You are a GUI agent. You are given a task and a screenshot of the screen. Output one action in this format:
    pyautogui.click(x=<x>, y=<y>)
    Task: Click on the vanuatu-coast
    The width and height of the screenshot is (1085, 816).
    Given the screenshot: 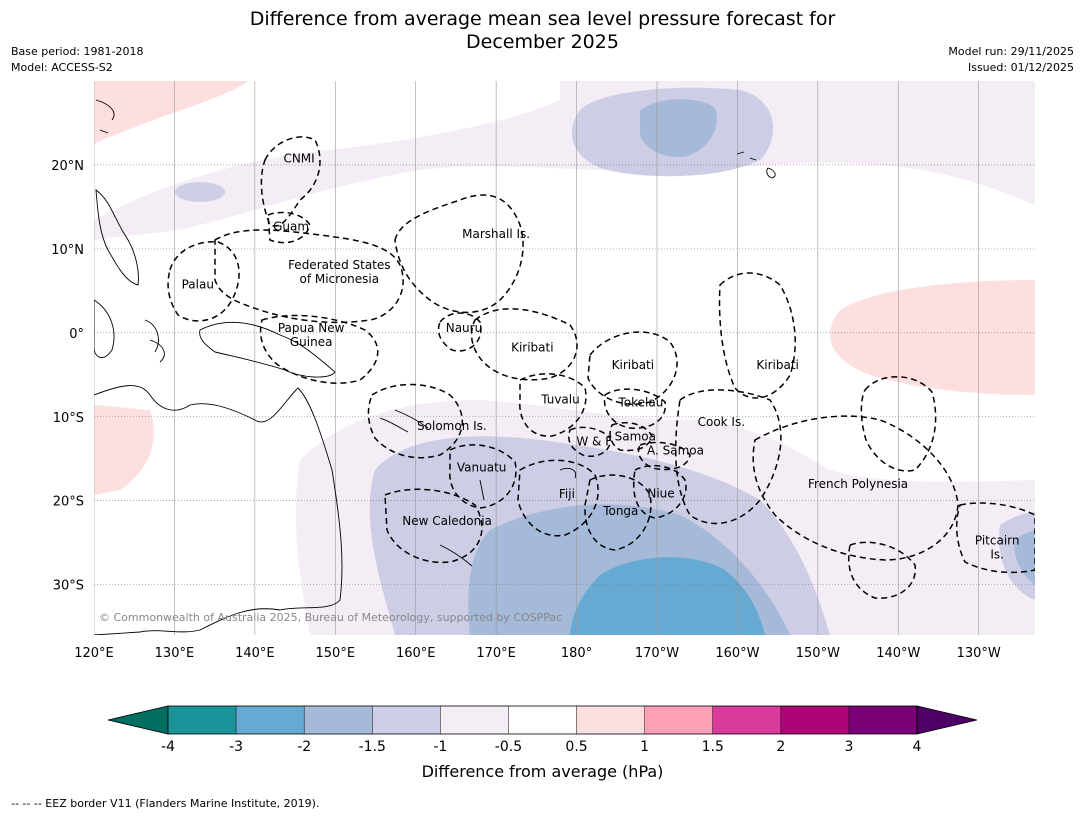 What is the action you would take?
    pyautogui.click(x=482, y=490)
    